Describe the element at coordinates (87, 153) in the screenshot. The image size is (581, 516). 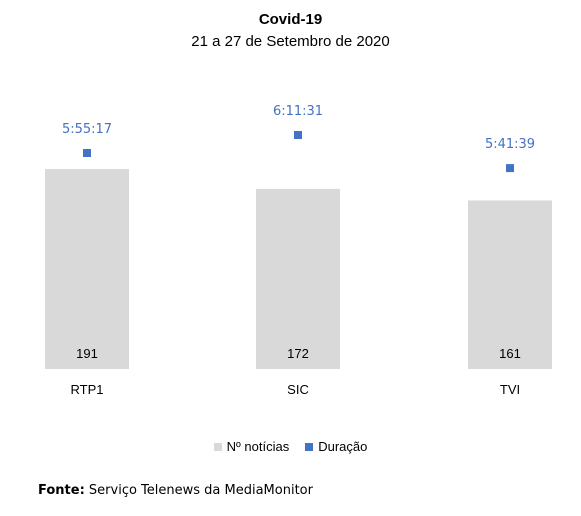
I see `duration-marker-rtp1` at that location.